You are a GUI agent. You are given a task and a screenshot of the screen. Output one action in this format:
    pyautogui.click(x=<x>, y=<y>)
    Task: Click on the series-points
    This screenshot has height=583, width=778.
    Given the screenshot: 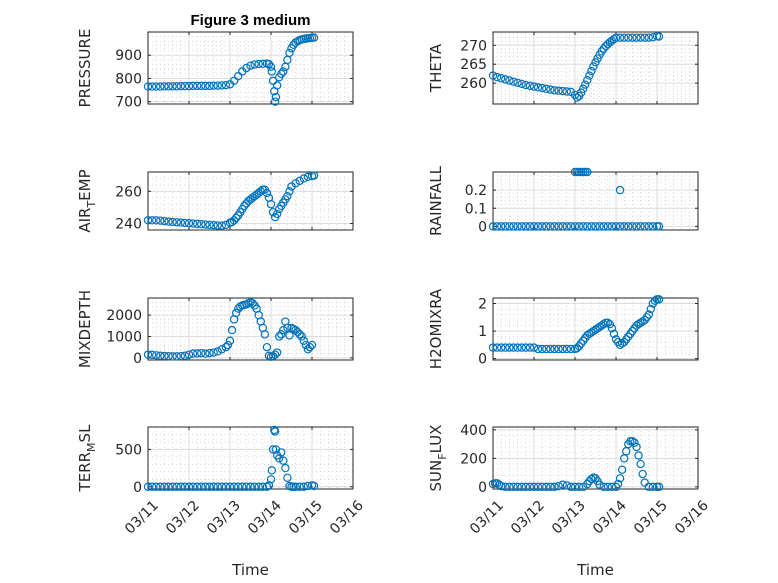 What is the action you would take?
    pyautogui.click(x=231, y=200)
    